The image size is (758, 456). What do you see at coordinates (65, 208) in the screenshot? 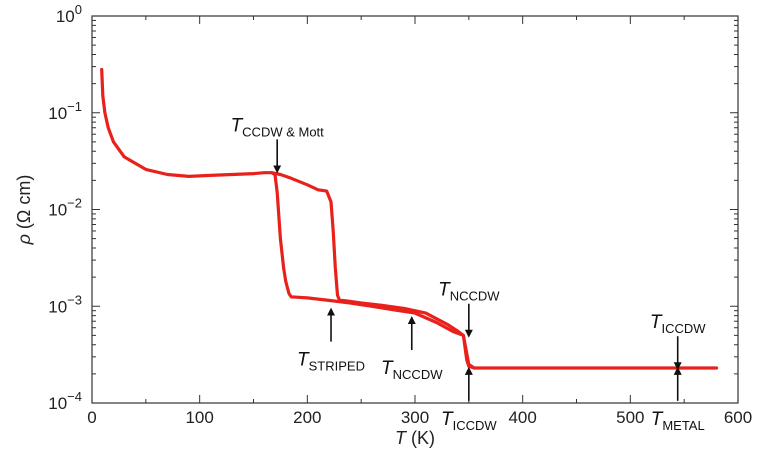
I see `y-tick-label: 10⁻²` at bounding box center [65, 208].